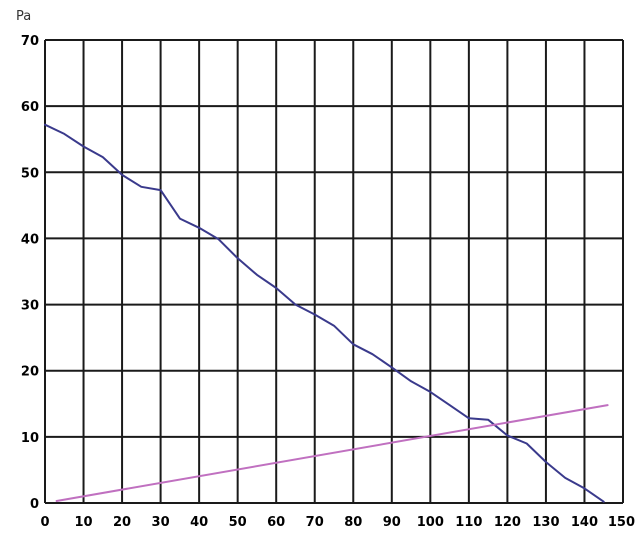 This screenshot has height=542, width=644. I want to click on y-axis-ticks: 0 10 20 30 40 50 60 70, so click(30, 273).